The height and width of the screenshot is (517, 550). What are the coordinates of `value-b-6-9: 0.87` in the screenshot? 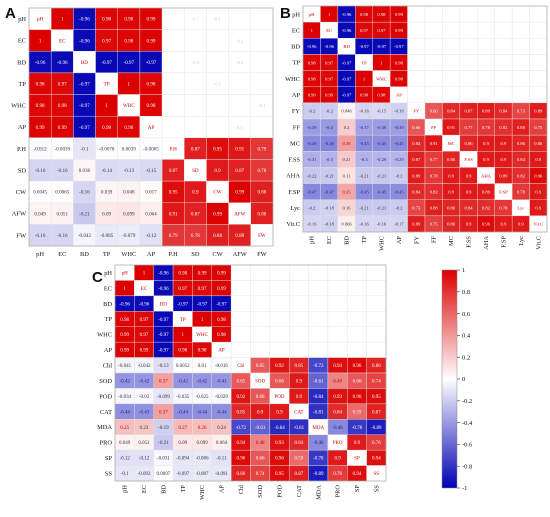 It's located at (469, 111).